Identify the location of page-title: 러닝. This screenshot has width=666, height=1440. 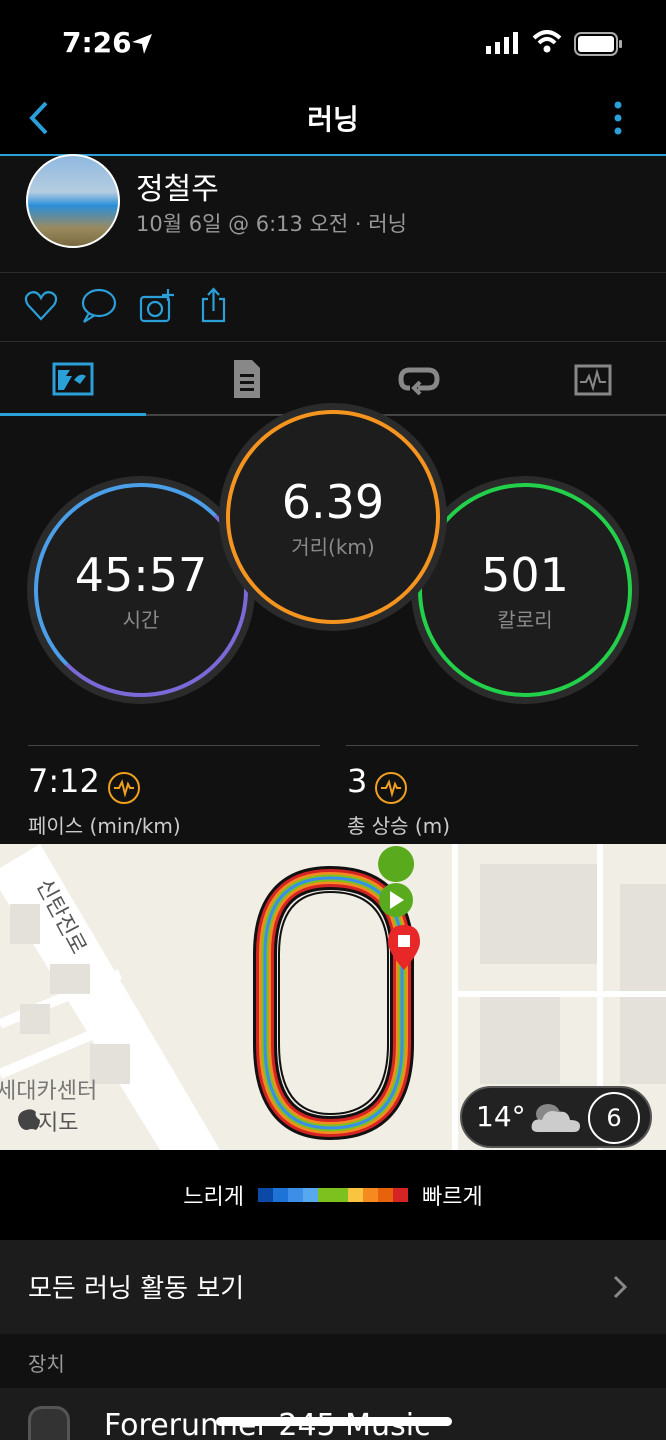
(333, 119).